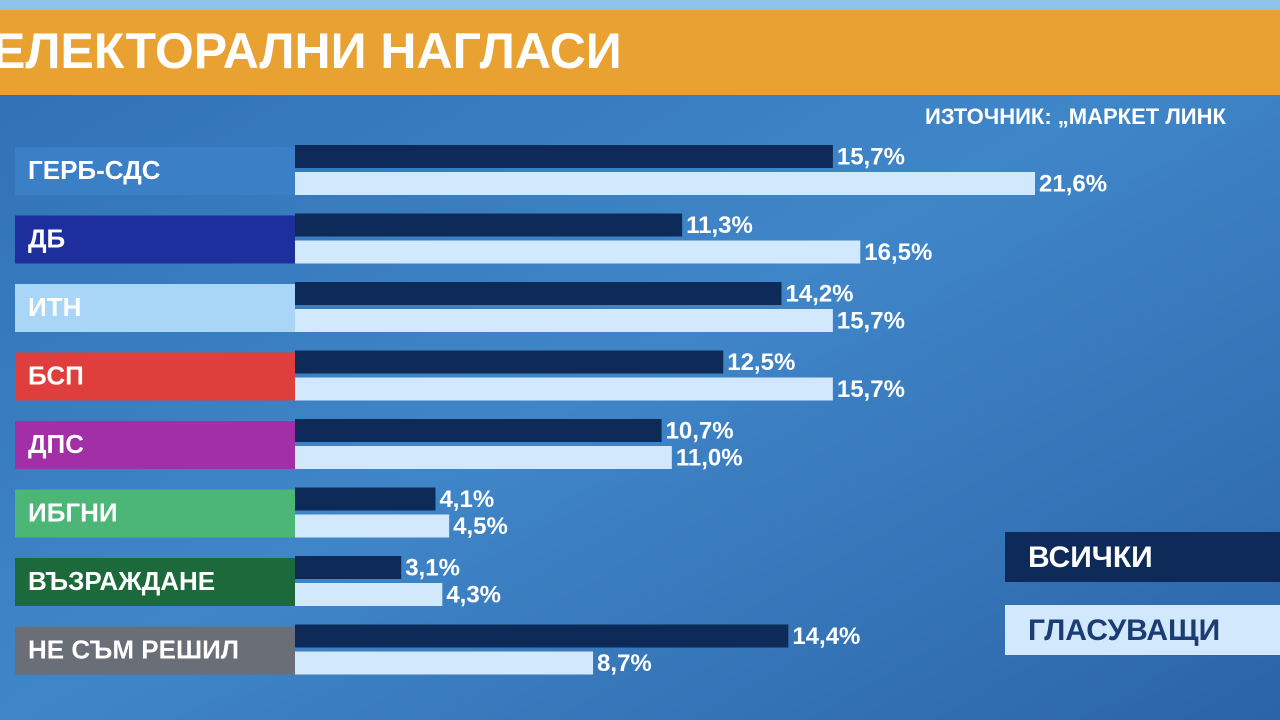  What do you see at coordinates (1124, 630) in the screenshot?
I see `legend-label: ГЛАСУВАЩИ` at bounding box center [1124, 630].